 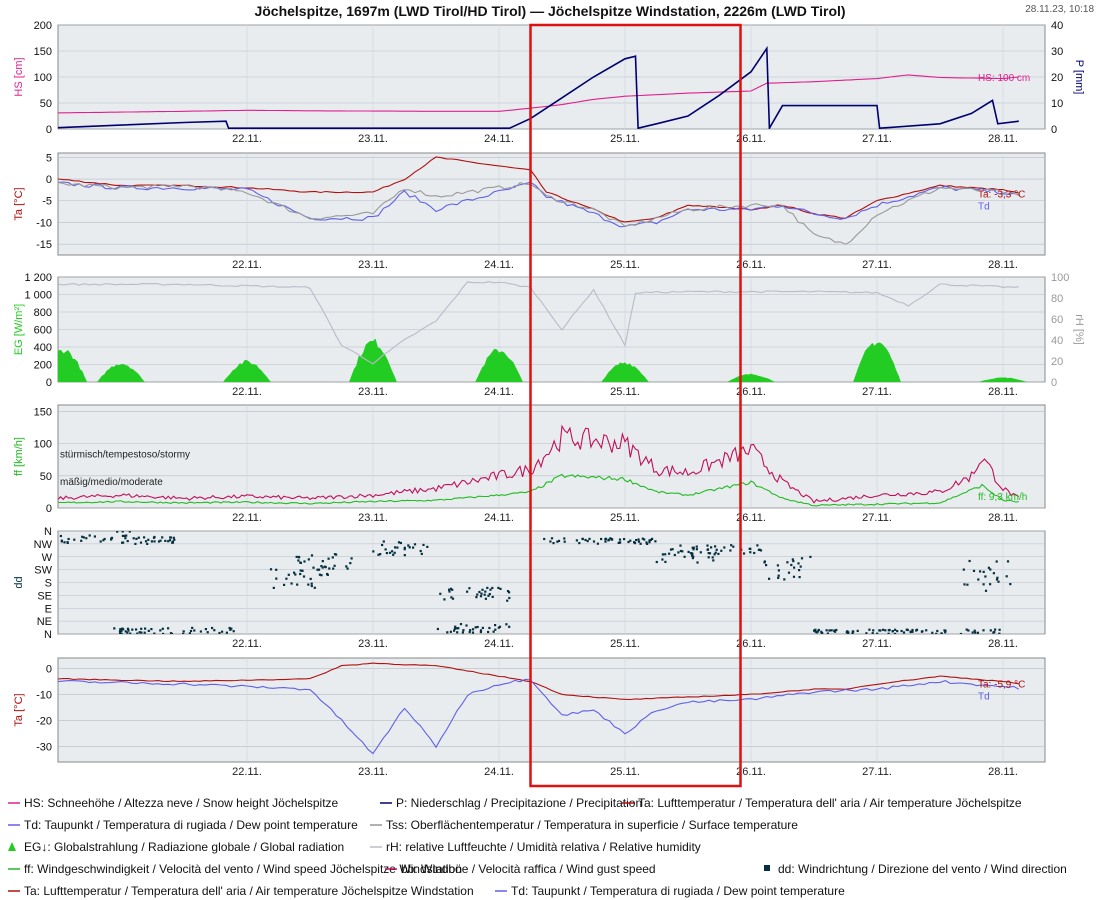 I want to click on x-tick: 26.11., so click(x=751, y=139).